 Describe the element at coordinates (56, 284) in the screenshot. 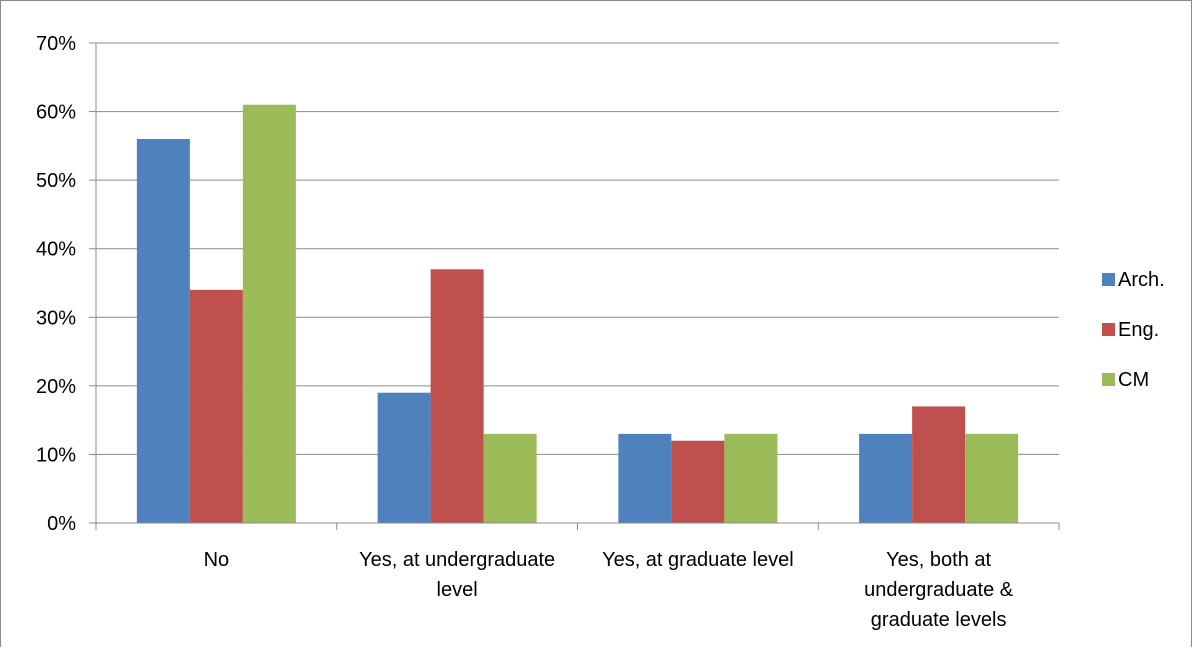

I see `y-tick-labels: 0% 10% 20% 30% 40% 50% 60% 70%` at that location.